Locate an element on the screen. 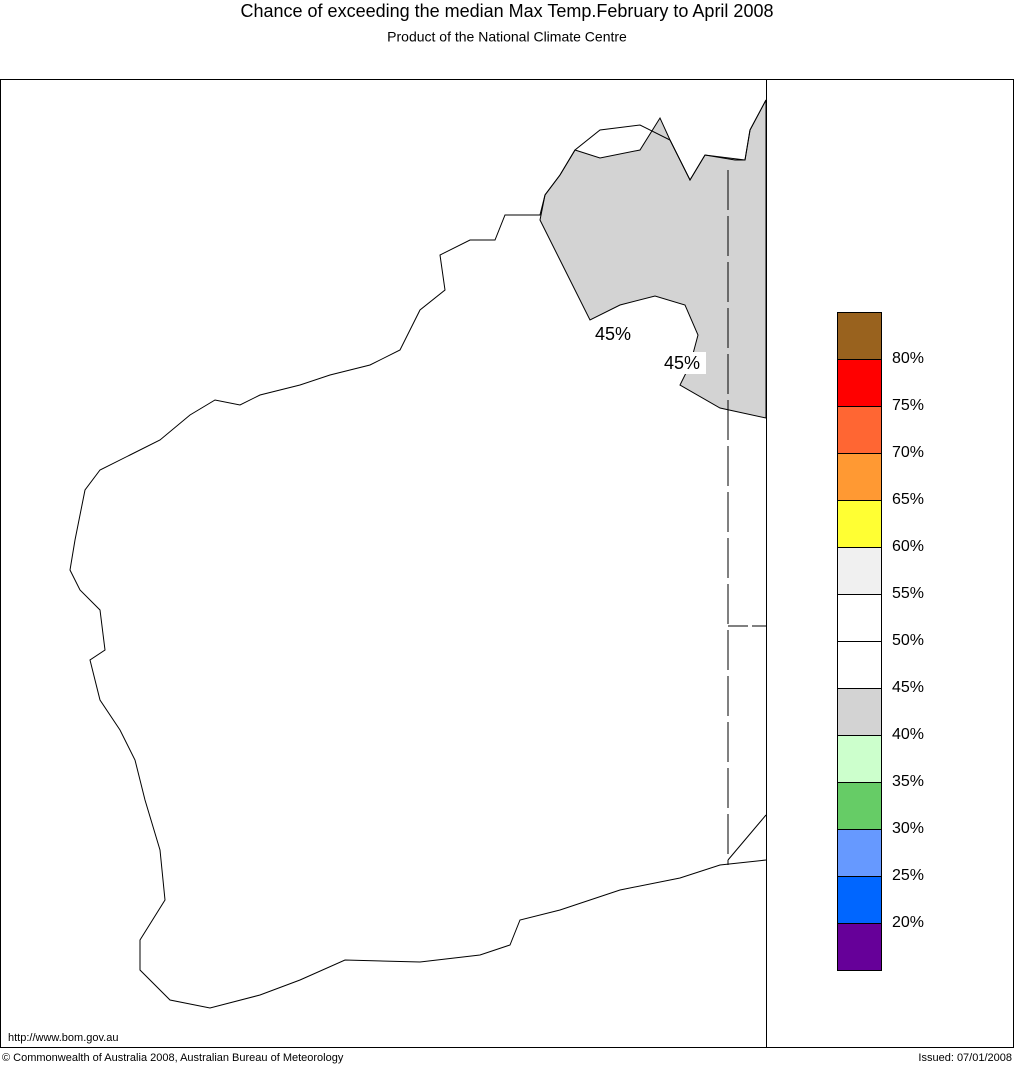 This screenshot has height=1066, width=1014. state-border is located at coordinates (747, 837).